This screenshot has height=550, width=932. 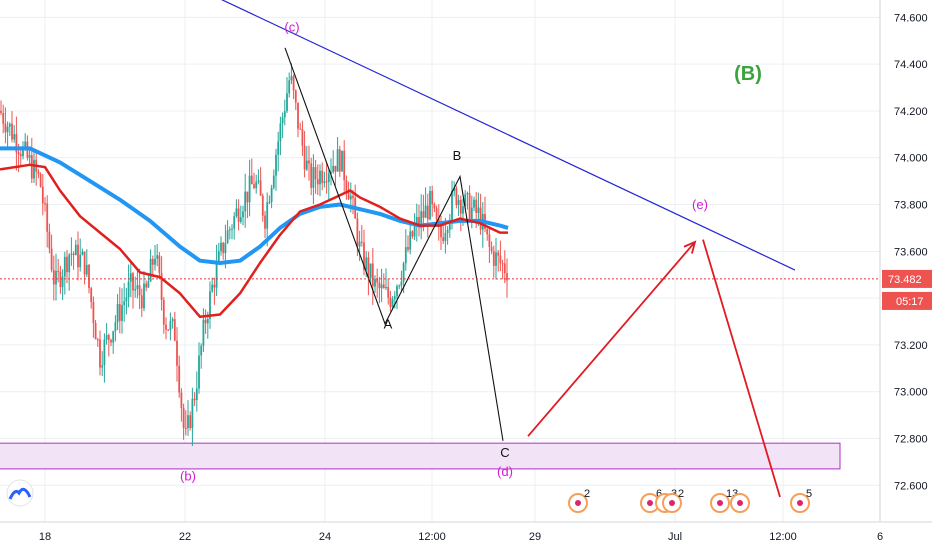 What do you see at coordinates (291, 26) in the screenshot?
I see `wave-label: (c)` at bounding box center [291, 26].